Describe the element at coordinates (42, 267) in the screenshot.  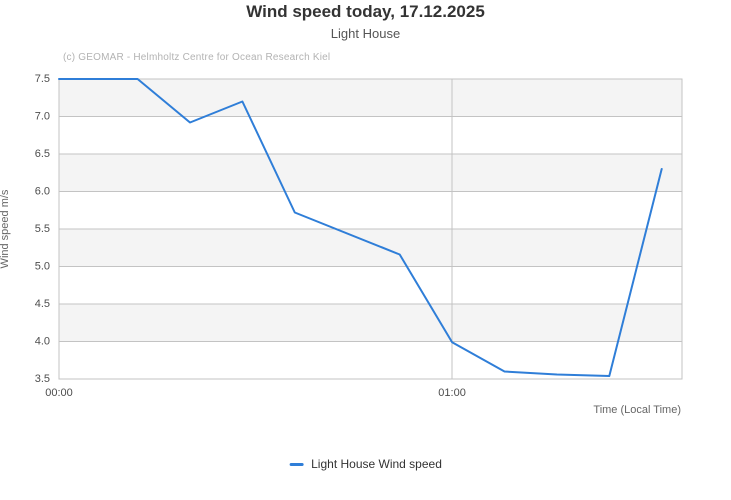
I see `y-axis-tick-label: 5.0` at that location.